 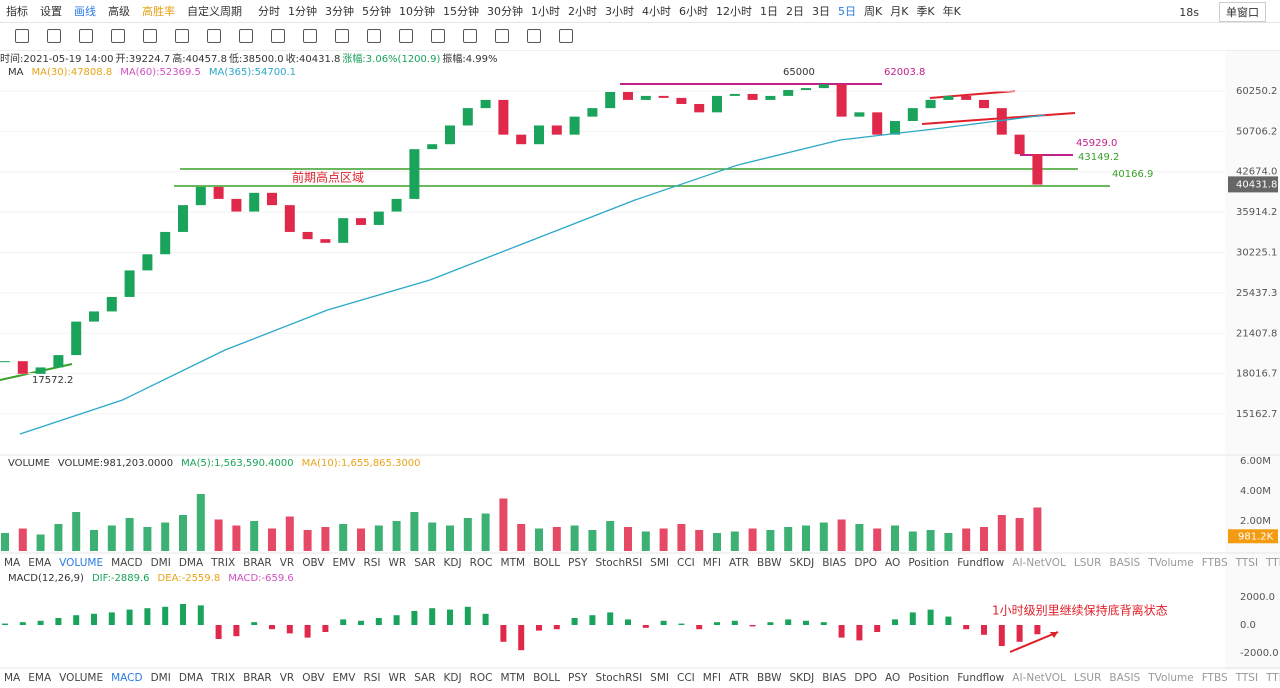 I want to click on indicator-tab: BASIS, so click(x=1125, y=678).